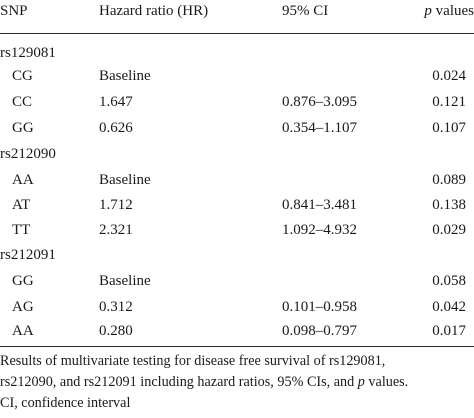  Describe the element at coordinates (449, 205) in the screenshot. I see `p-value-cell: 0.138` at that location.